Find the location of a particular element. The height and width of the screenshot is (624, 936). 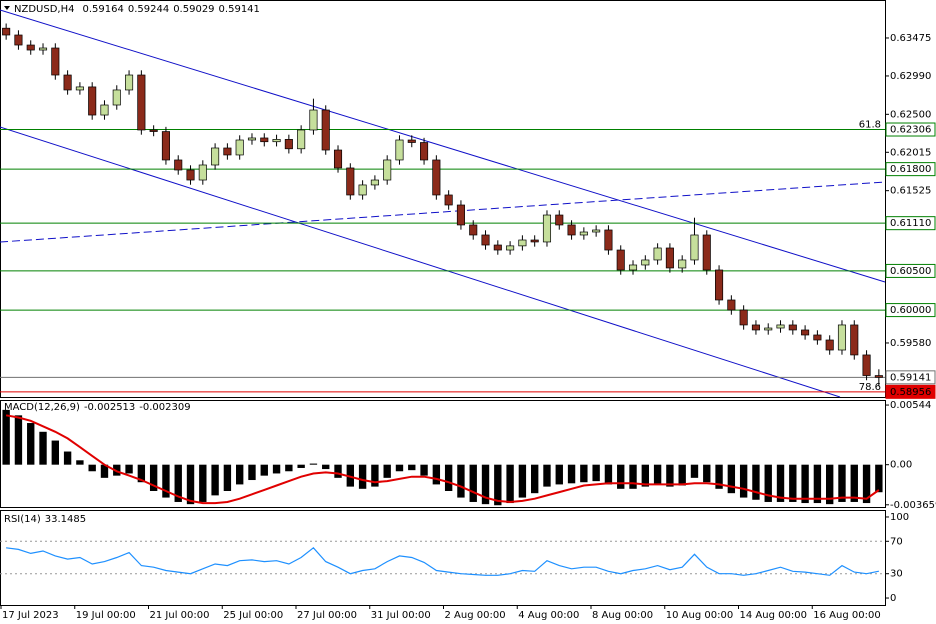

y-tick-label: 0.62015 is located at coordinates (910, 152).